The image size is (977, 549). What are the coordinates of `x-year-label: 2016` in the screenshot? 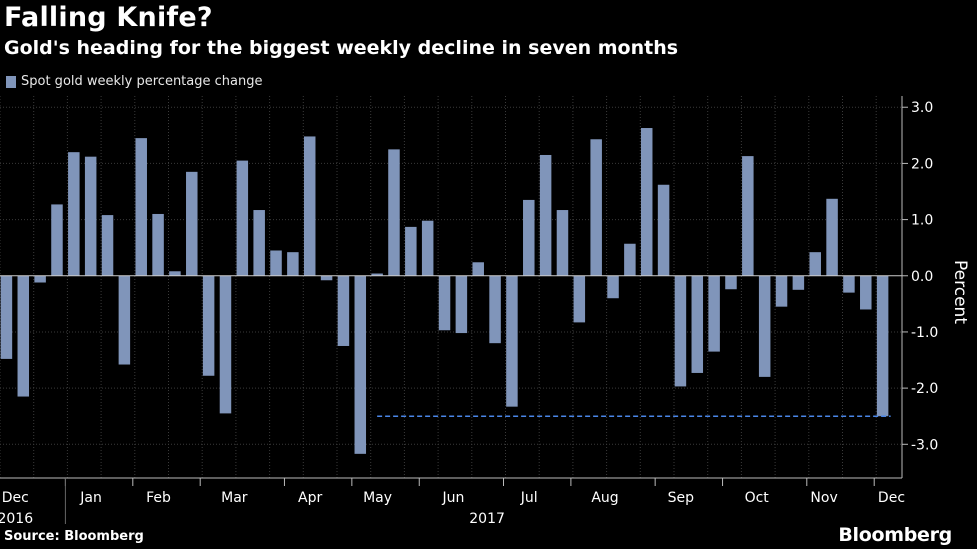 It's located at (16, 519).